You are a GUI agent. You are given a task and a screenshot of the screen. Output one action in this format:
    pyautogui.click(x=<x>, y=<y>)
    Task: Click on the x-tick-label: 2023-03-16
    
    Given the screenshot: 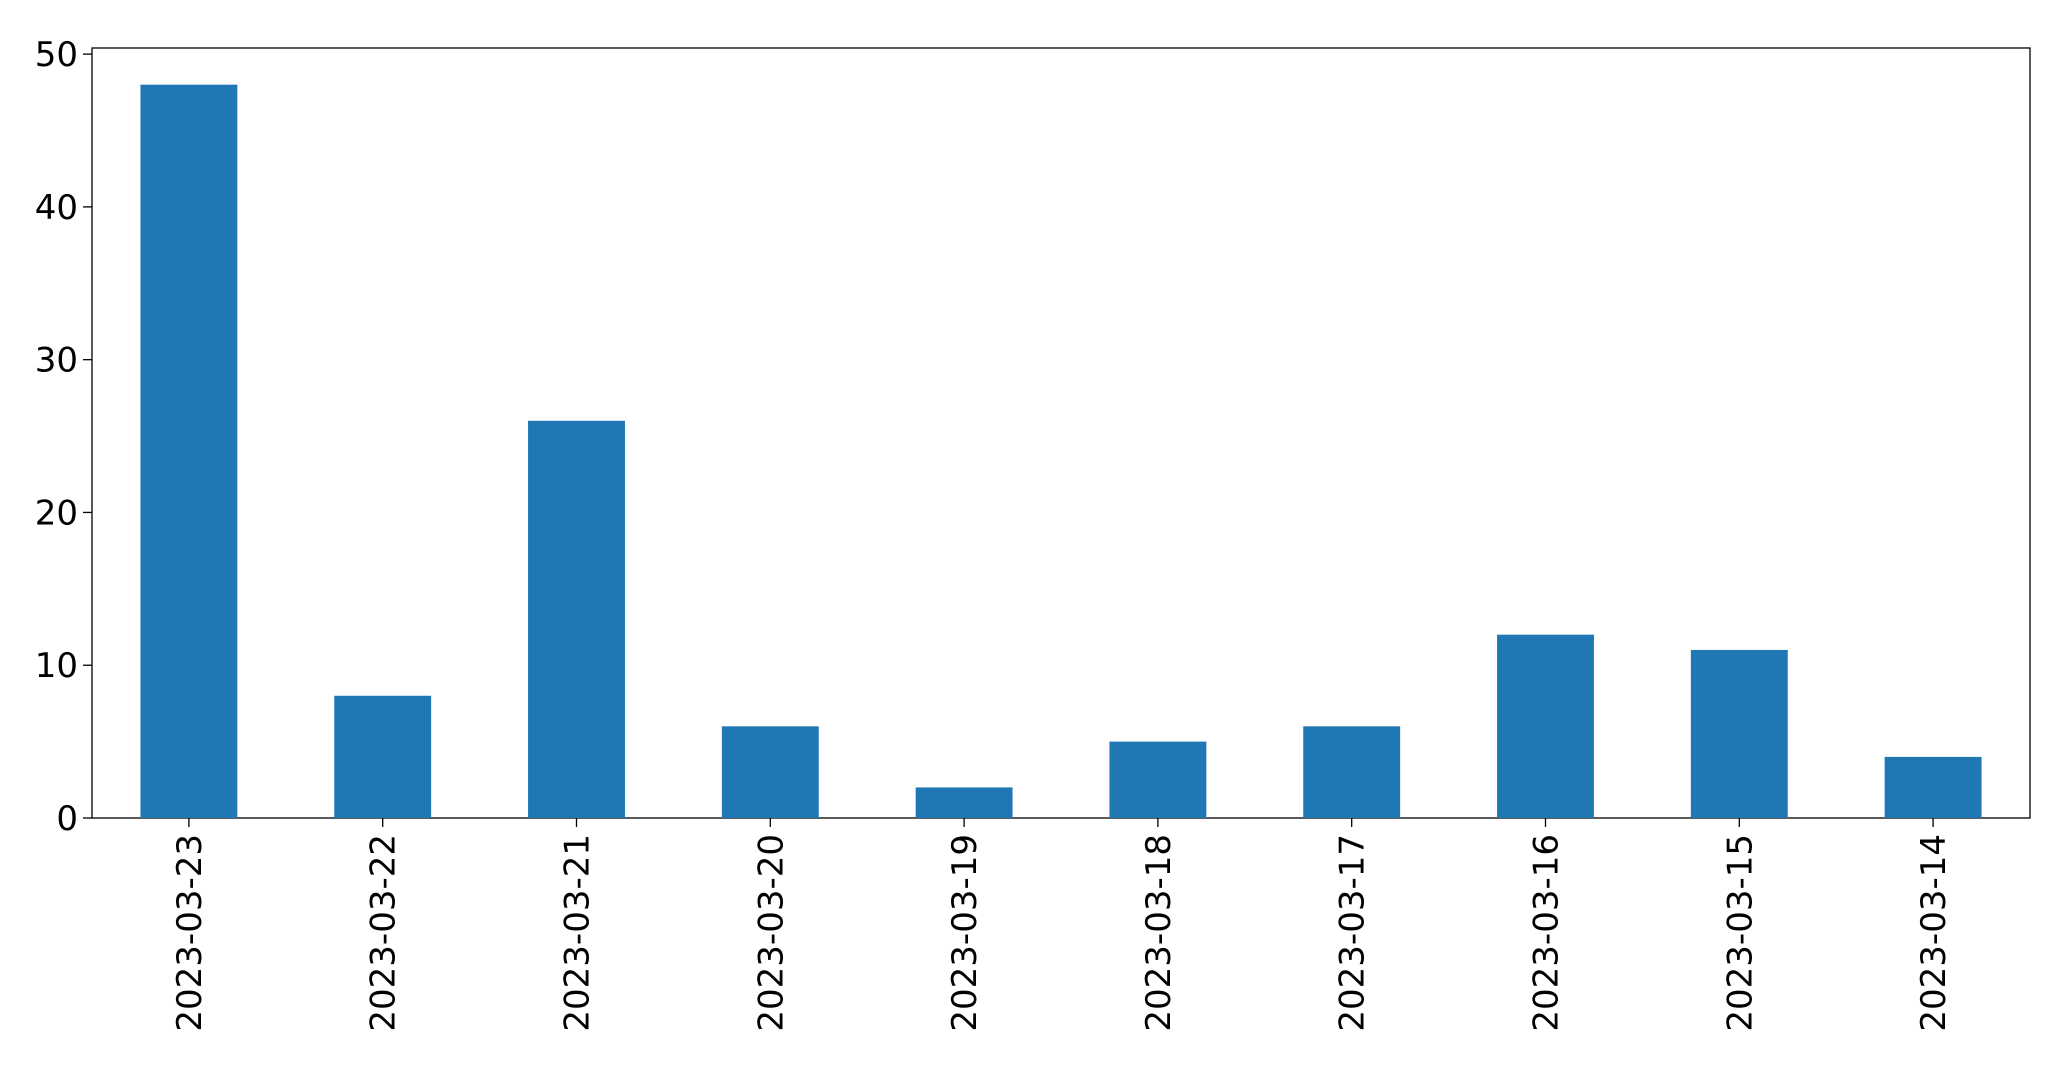 What is the action you would take?
    pyautogui.click(x=1547, y=933)
    